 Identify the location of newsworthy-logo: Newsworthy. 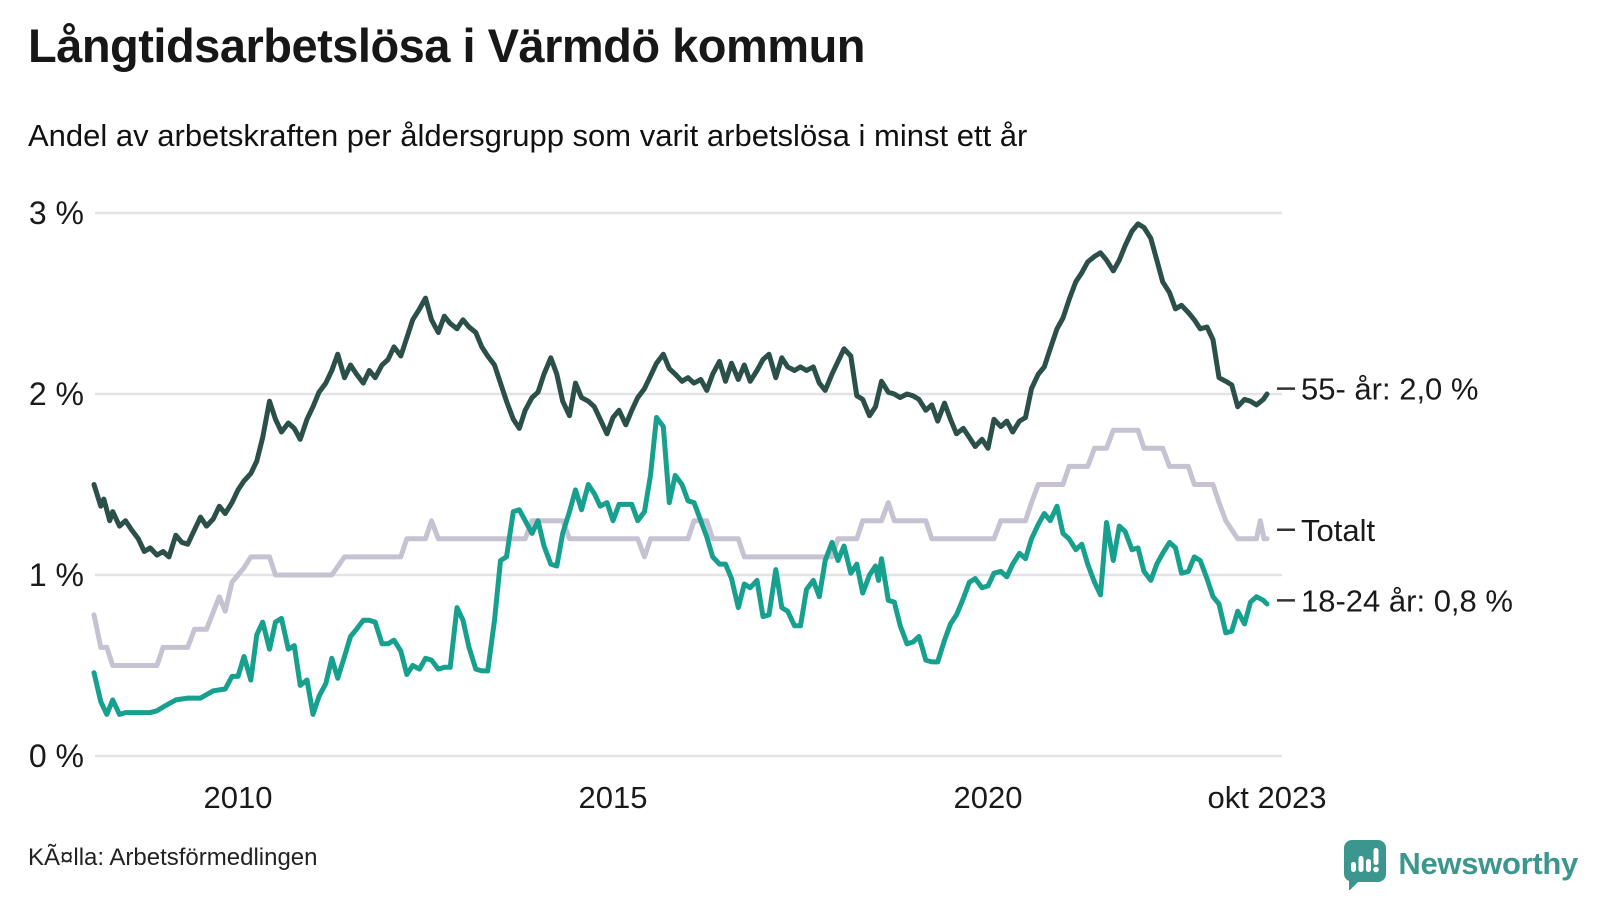
(1460, 864).